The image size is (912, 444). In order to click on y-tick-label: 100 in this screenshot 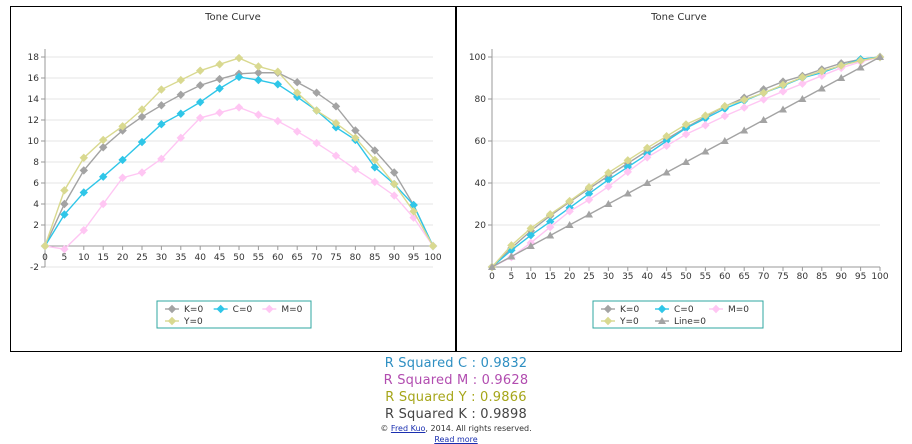, I will do `click(477, 58)`.